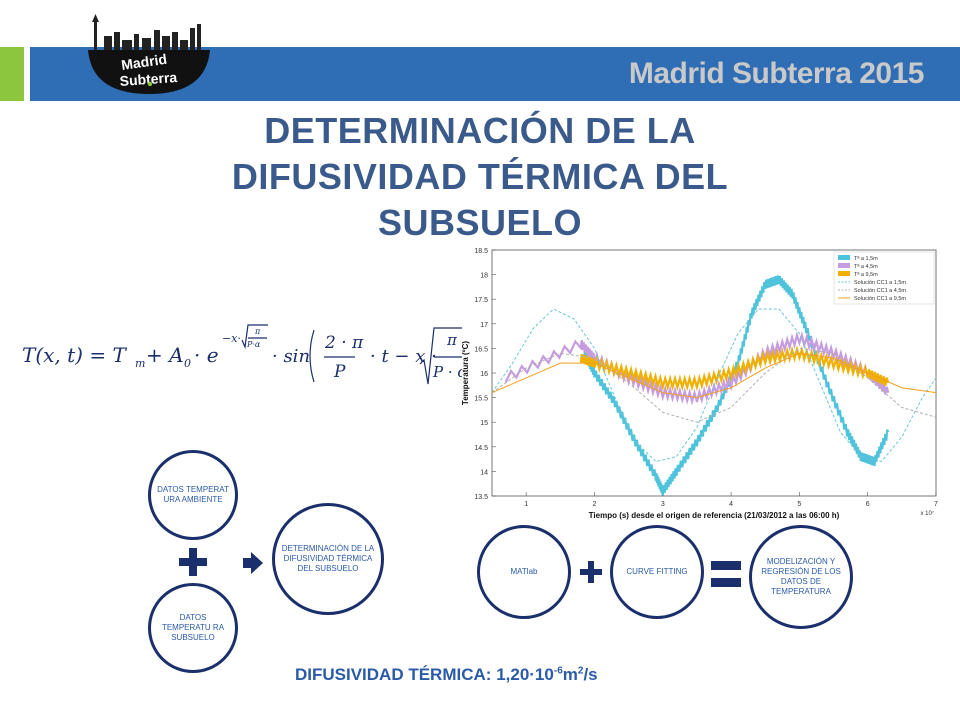 The width and height of the screenshot is (960, 720). What do you see at coordinates (452, 340) in the screenshot?
I see `formula-sqrt-num: π` at bounding box center [452, 340].